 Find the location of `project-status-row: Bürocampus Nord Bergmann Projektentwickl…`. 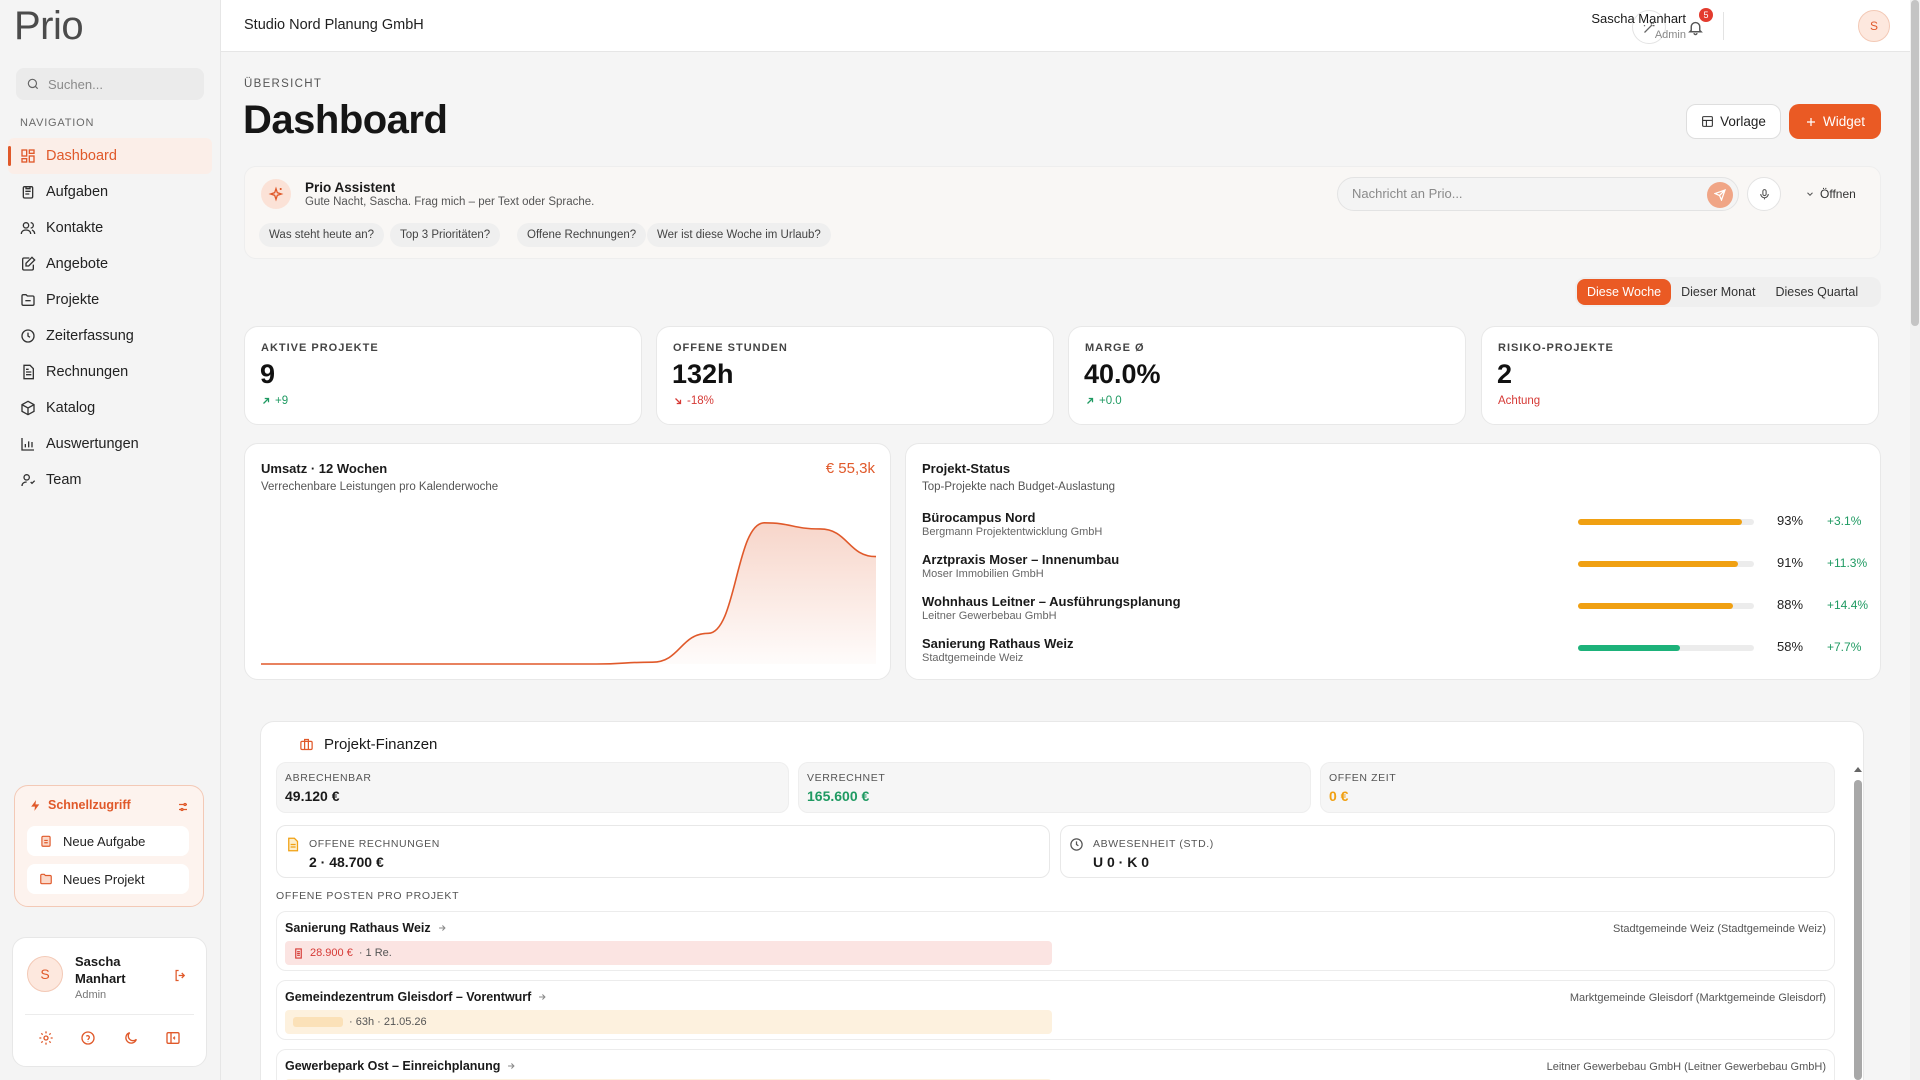

project-status-row: Bürocampus Nord Bergmann Projektentwickl… is located at coordinates (1394, 528).